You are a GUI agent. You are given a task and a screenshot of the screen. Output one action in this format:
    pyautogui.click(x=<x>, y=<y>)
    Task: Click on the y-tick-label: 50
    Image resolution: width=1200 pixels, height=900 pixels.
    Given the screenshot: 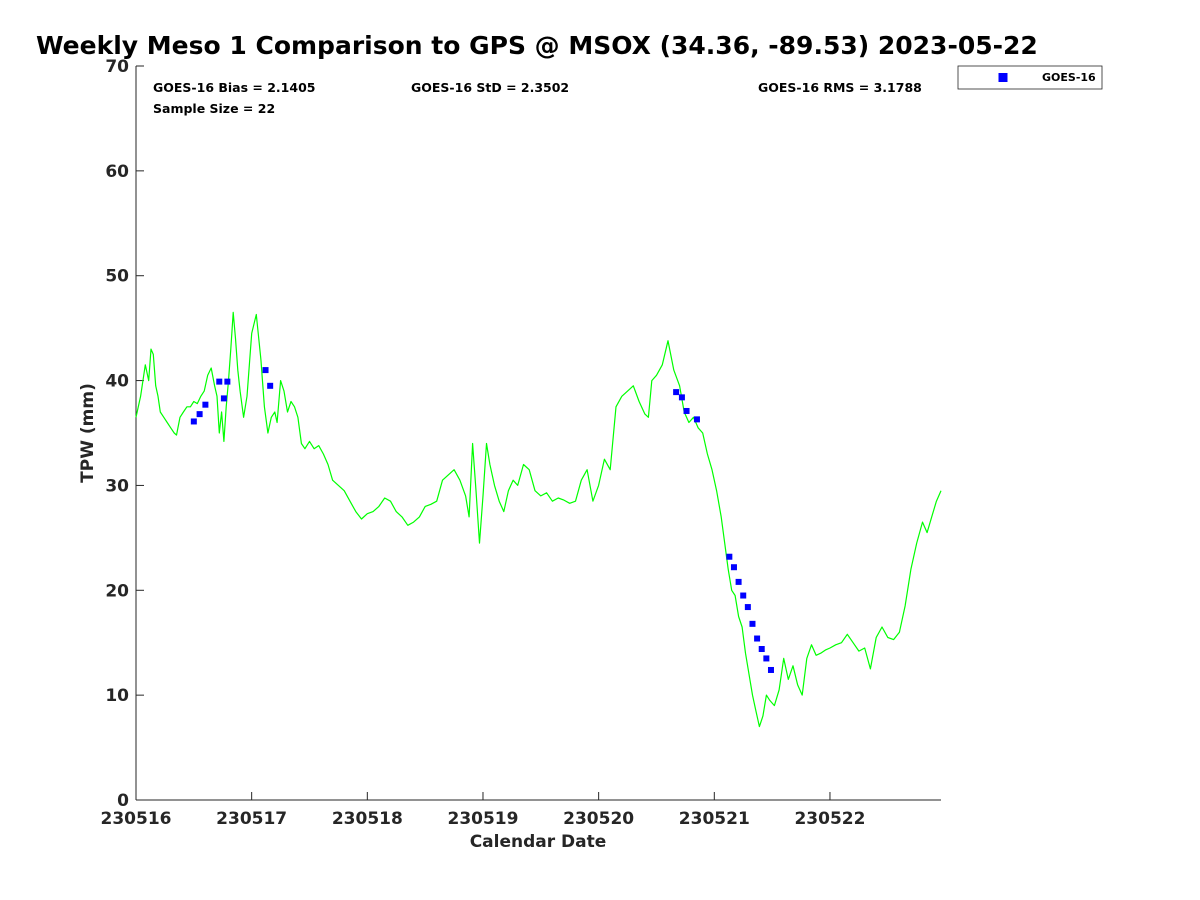 What is the action you would take?
    pyautogui.click(x=117, y=277)
    